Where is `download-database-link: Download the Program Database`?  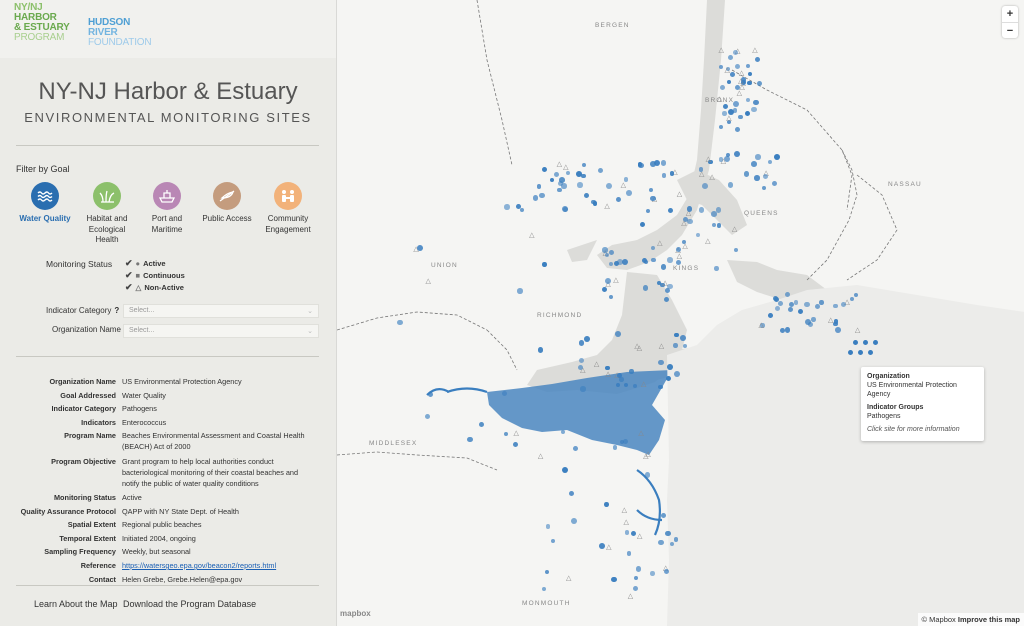
download-database-link: Download the Program Database is located at coordinates (190, 604).